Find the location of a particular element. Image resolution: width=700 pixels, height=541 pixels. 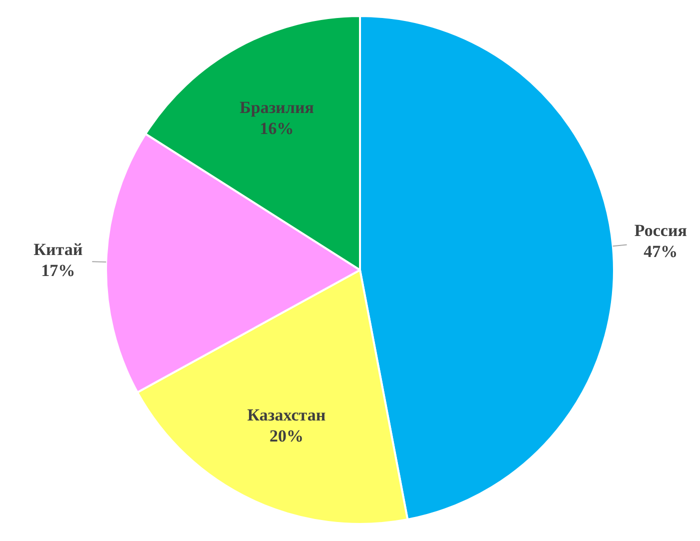

data-label: 20% is located at coordinates (286, 436).